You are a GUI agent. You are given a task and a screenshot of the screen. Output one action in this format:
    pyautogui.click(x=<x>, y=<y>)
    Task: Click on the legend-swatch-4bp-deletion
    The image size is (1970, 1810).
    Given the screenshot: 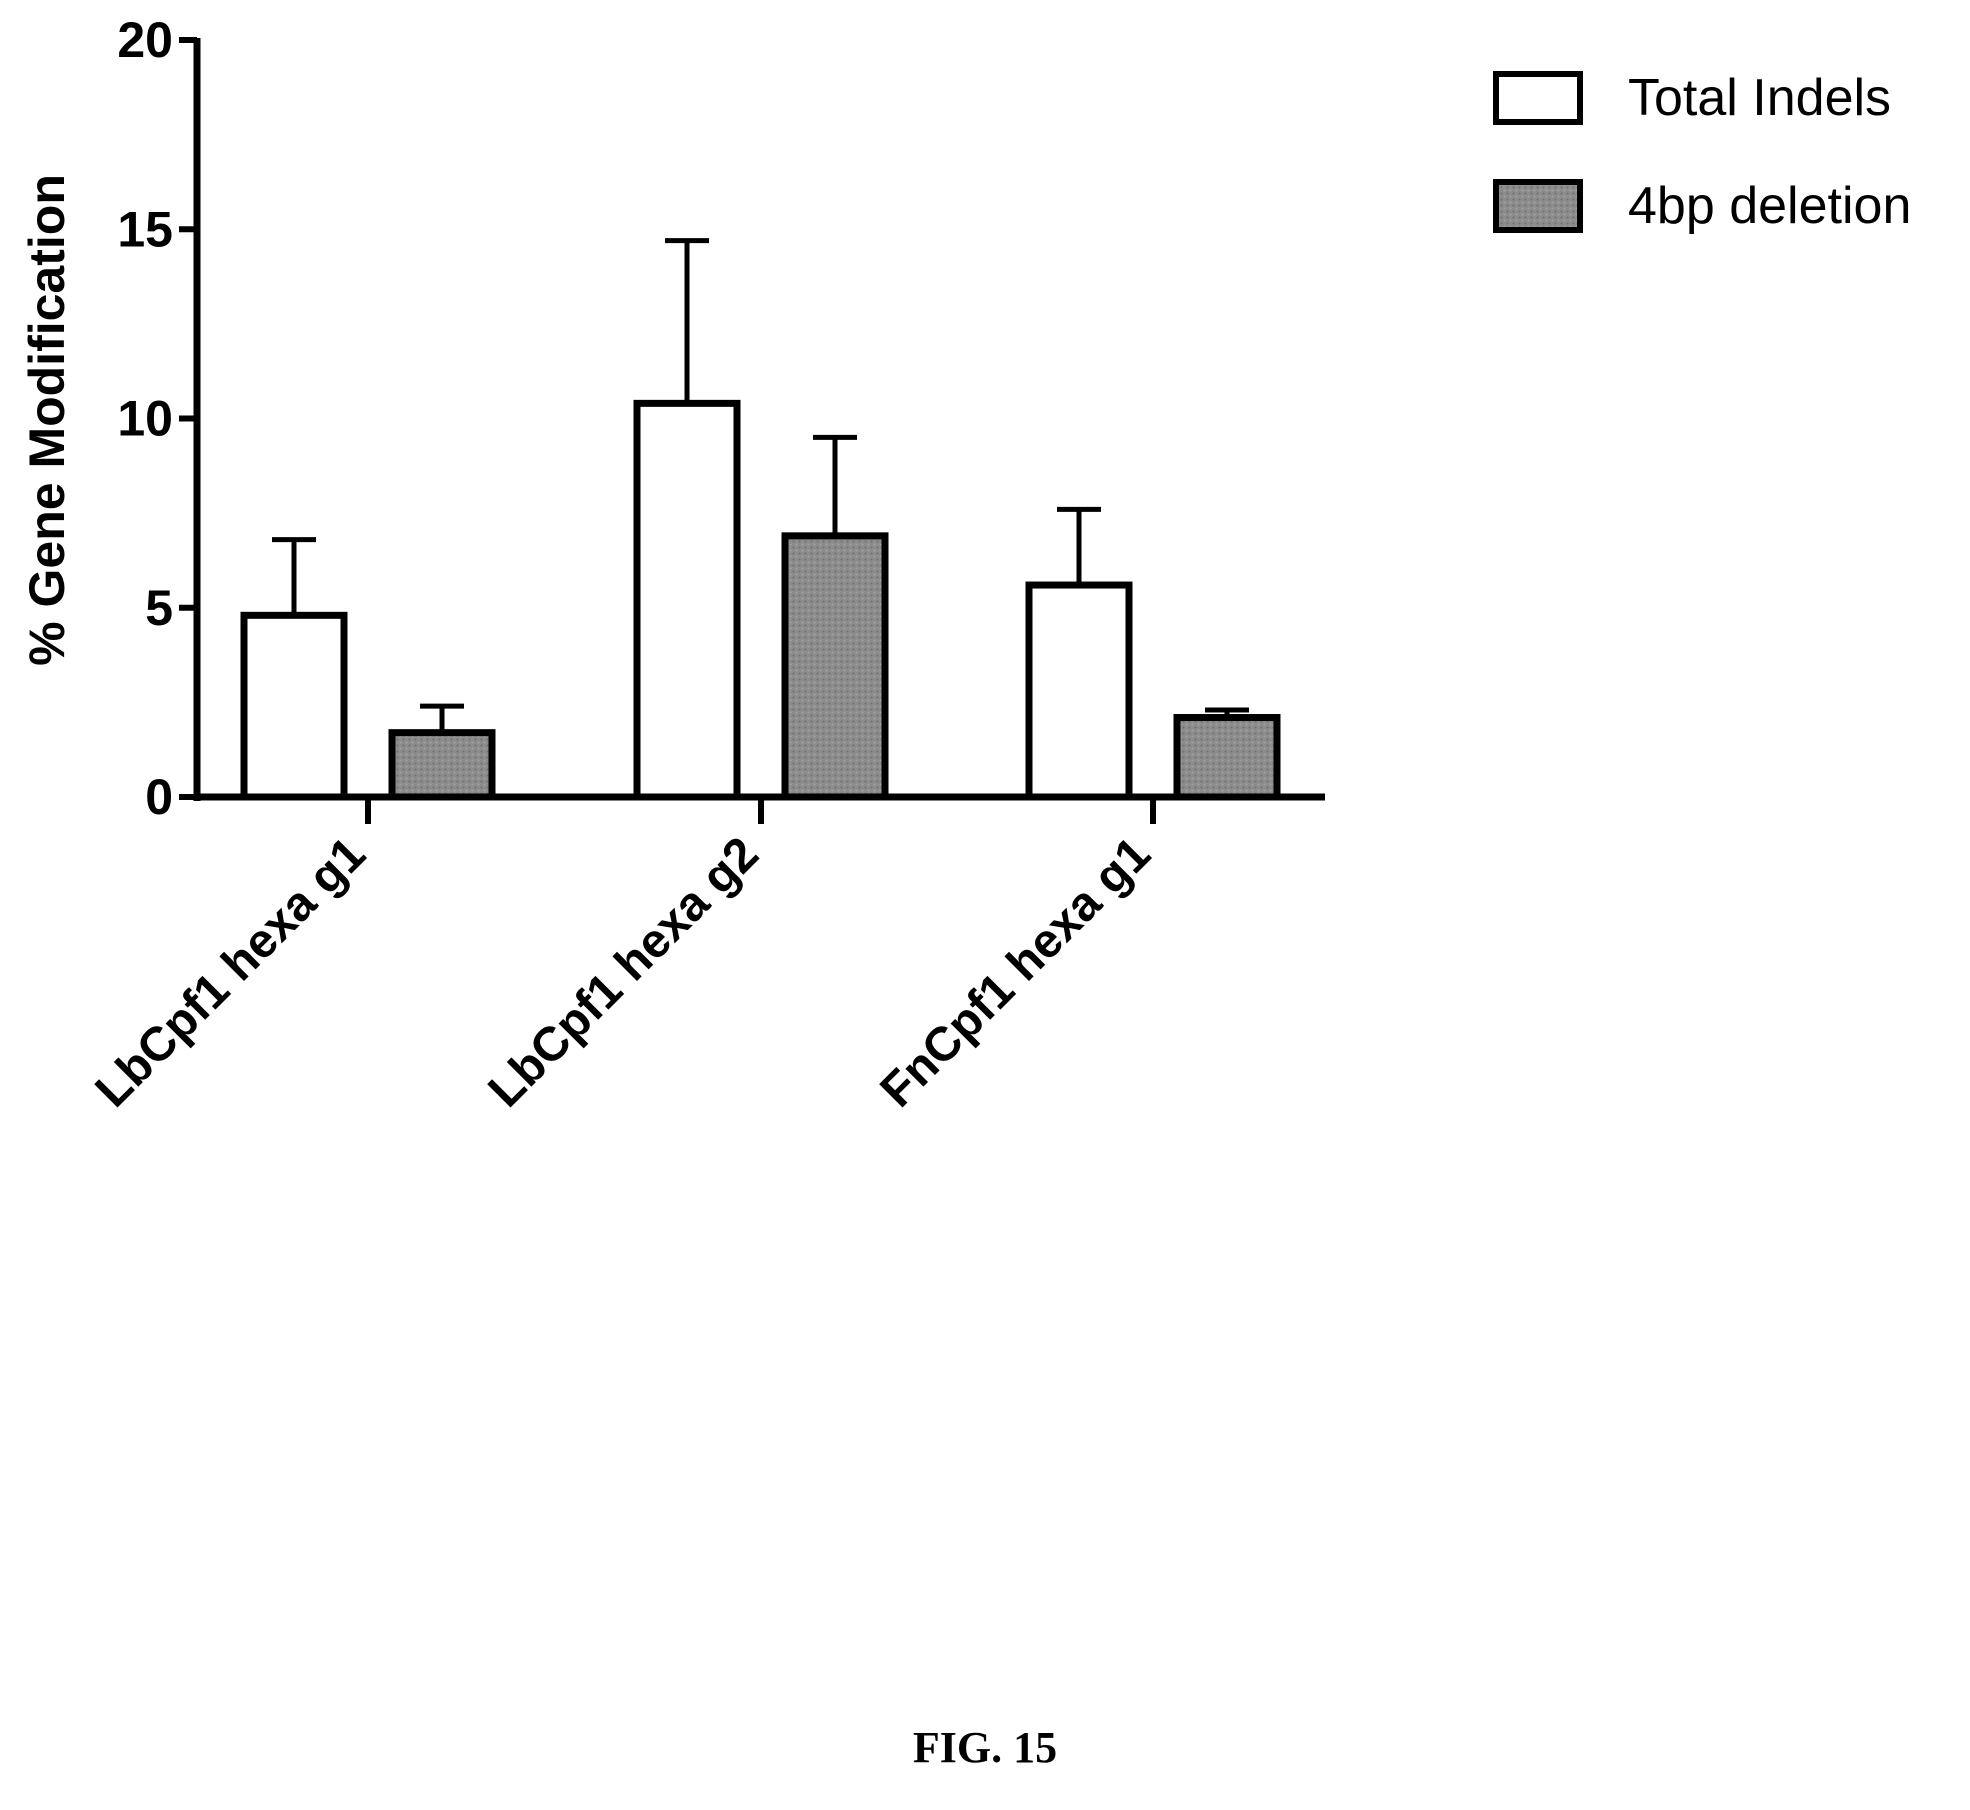 What is the action you would take?
    pyautogui.click(x=1538, y=206)
    